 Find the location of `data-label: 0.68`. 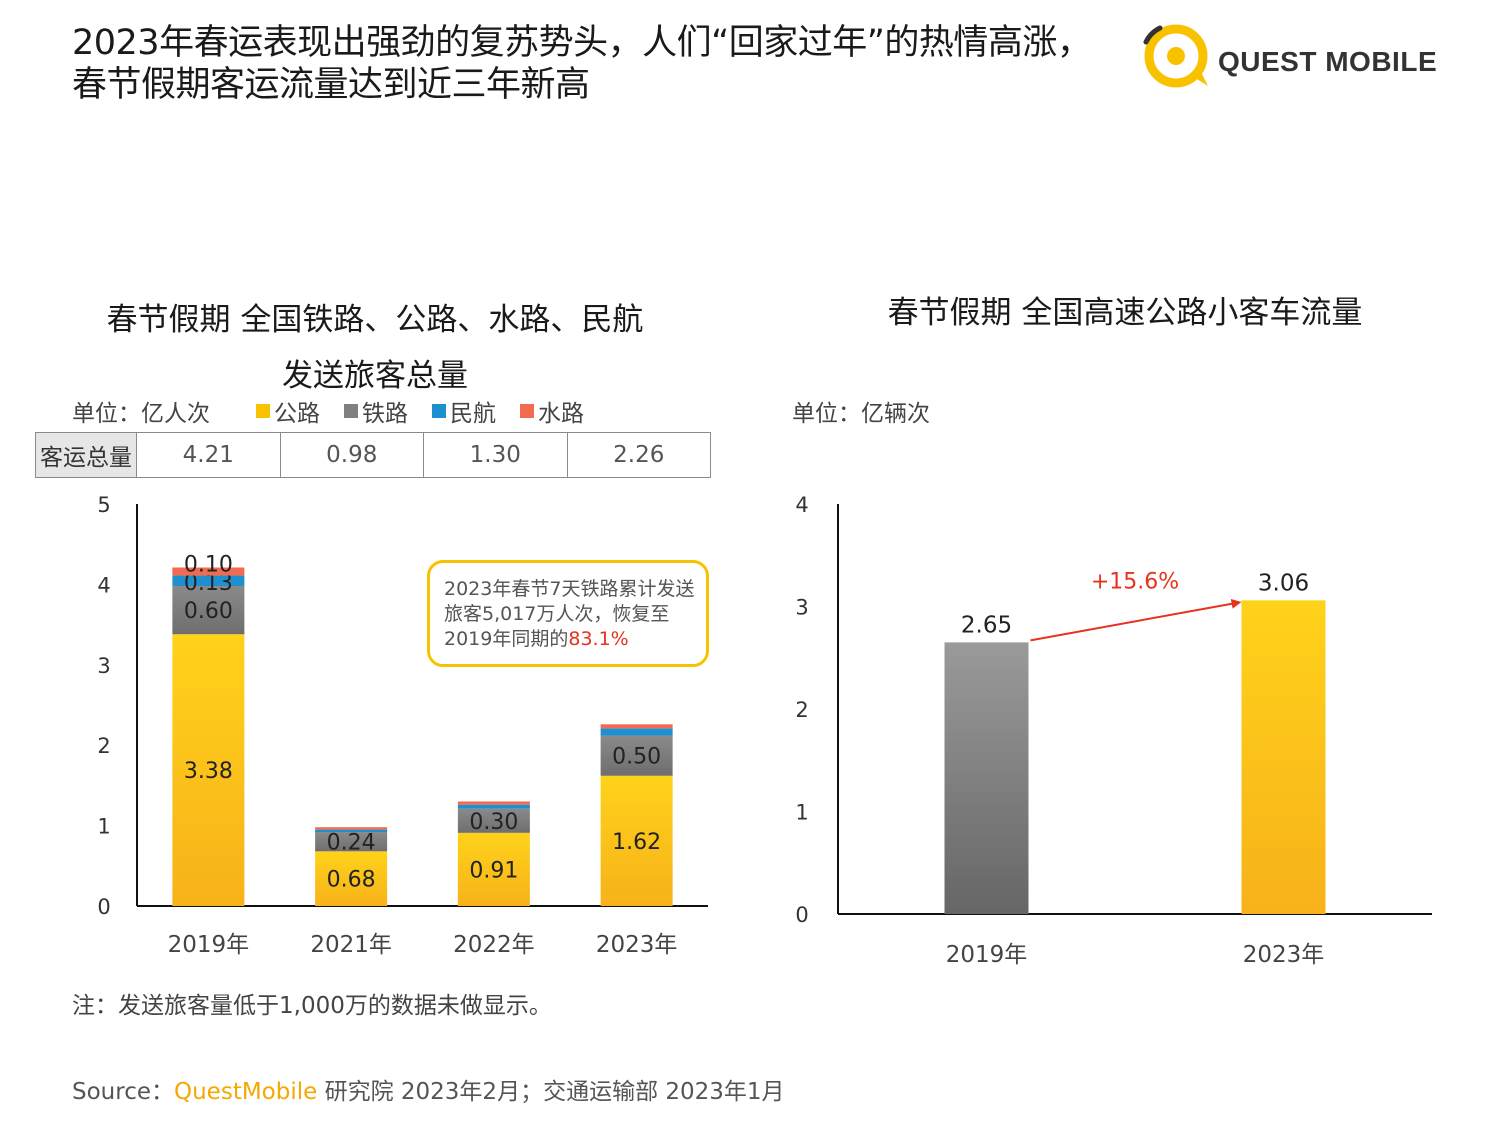

data-label: 0.68 is located at coordinates (351, 880).